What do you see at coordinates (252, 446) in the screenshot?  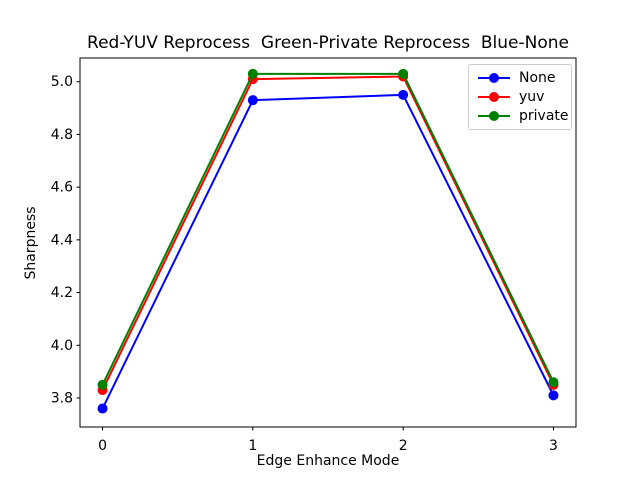 I see `x-tick-label: 1` at bounding box center [252, 446].